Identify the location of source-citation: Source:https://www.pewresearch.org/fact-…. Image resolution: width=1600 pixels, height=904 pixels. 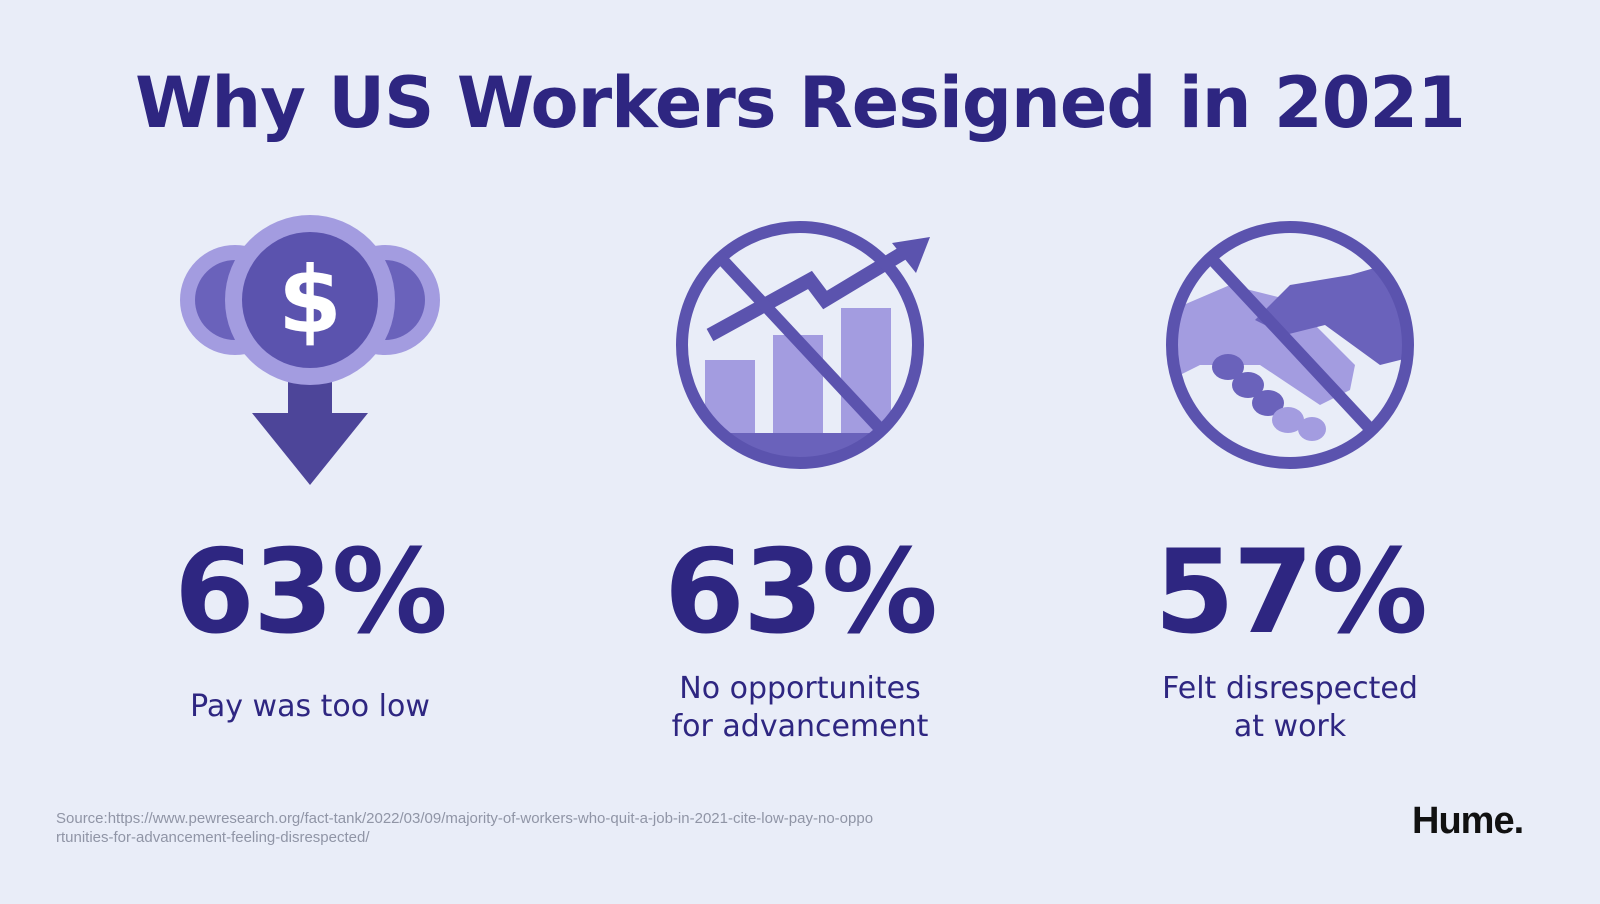
(586, 828).